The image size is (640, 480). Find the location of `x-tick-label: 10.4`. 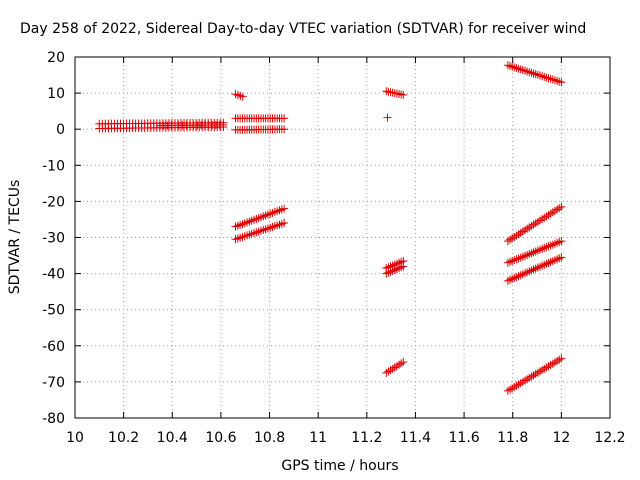

x-tick-label: 10.4 is located at coordinates (172, 438).